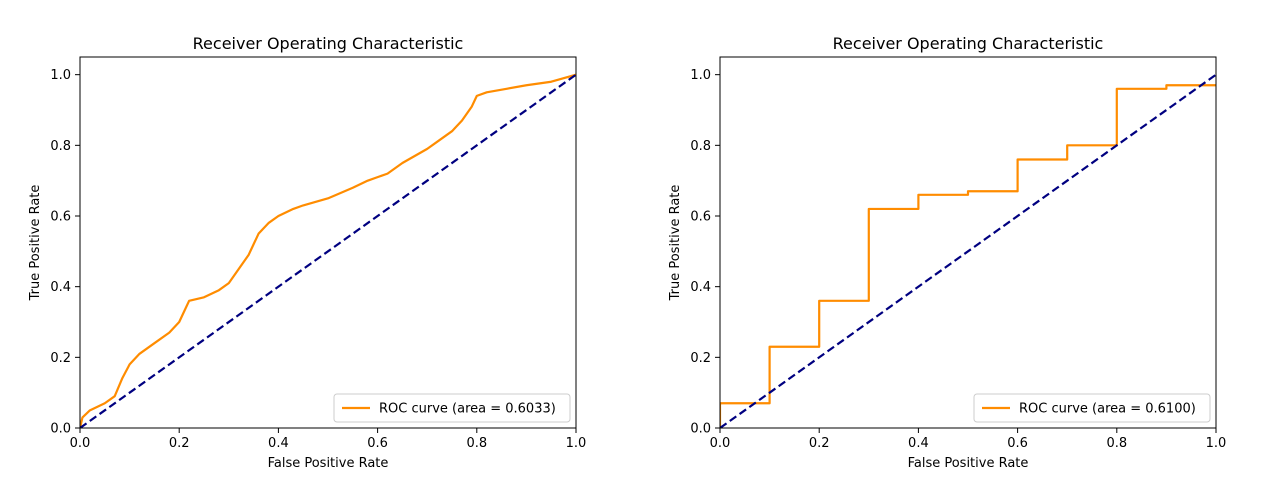 This screenshot has width=1280, height=480. I want to click on legend-label: ROC curve (area = 0.6033), so click(467, 409).